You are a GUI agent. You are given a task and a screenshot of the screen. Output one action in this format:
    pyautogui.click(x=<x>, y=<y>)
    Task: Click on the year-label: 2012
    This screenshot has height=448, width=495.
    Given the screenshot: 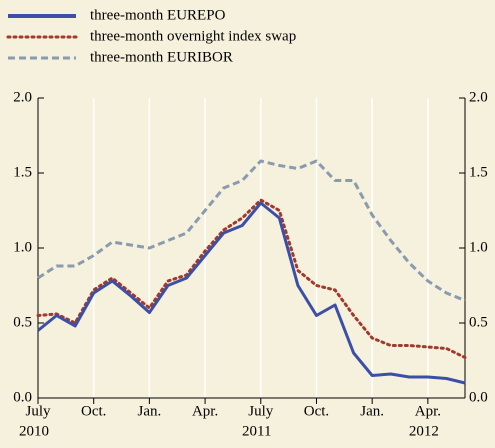 What is the action you would take?
    pyautogui.click(x=424, y=431)
    